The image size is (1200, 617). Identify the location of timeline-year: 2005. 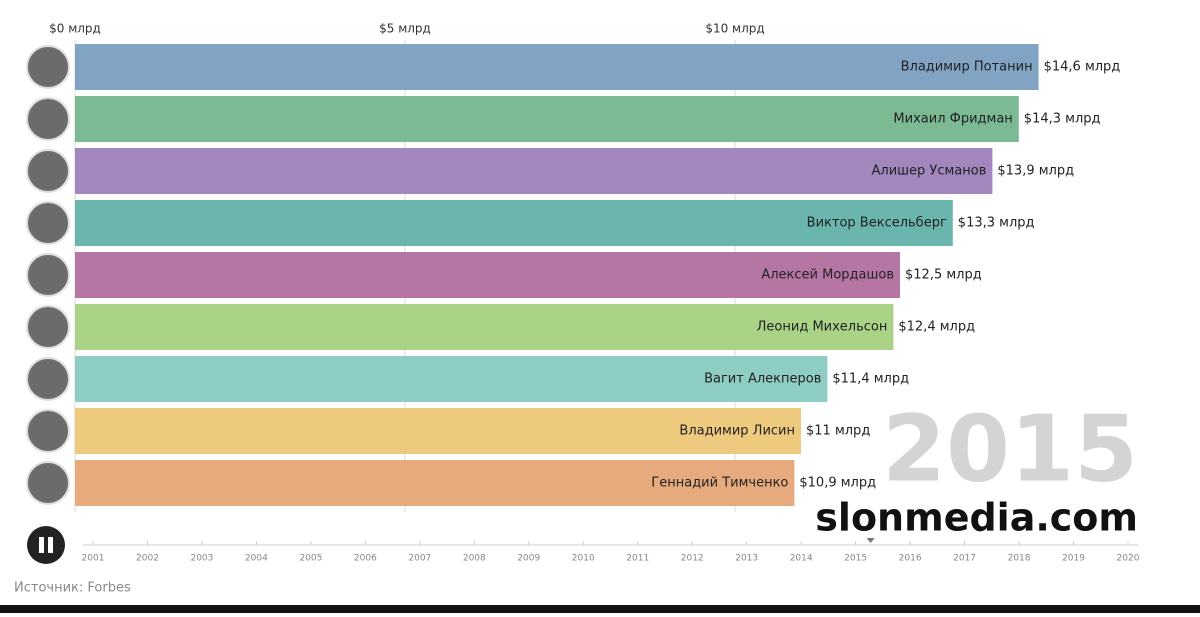
(310, 559).